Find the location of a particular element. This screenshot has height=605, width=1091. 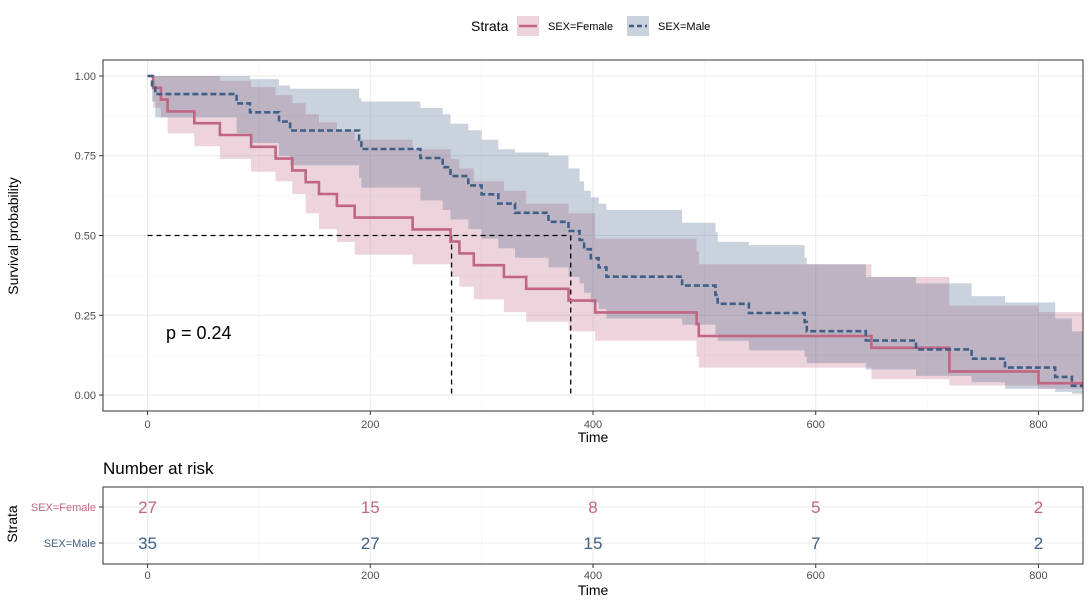

x-axis-label: Time is located at coordinates (593, 437).